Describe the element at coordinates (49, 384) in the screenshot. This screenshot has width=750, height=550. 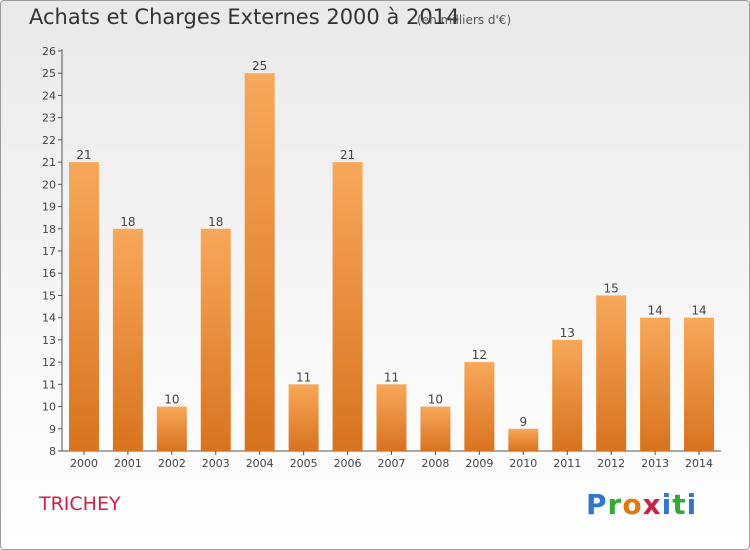
I see `y-tick-label: 11` at that location.